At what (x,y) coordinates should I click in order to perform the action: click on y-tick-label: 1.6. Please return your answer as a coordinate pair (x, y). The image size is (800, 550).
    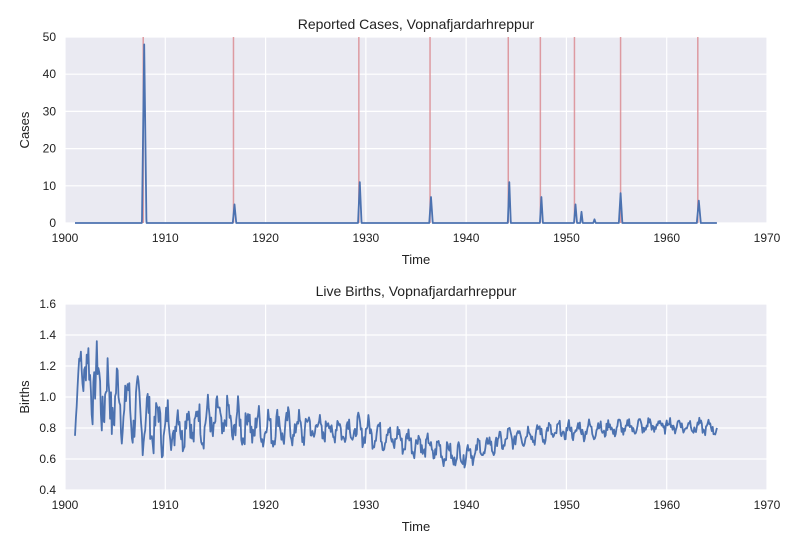
    Looking at the image, I should click on (47, 304).